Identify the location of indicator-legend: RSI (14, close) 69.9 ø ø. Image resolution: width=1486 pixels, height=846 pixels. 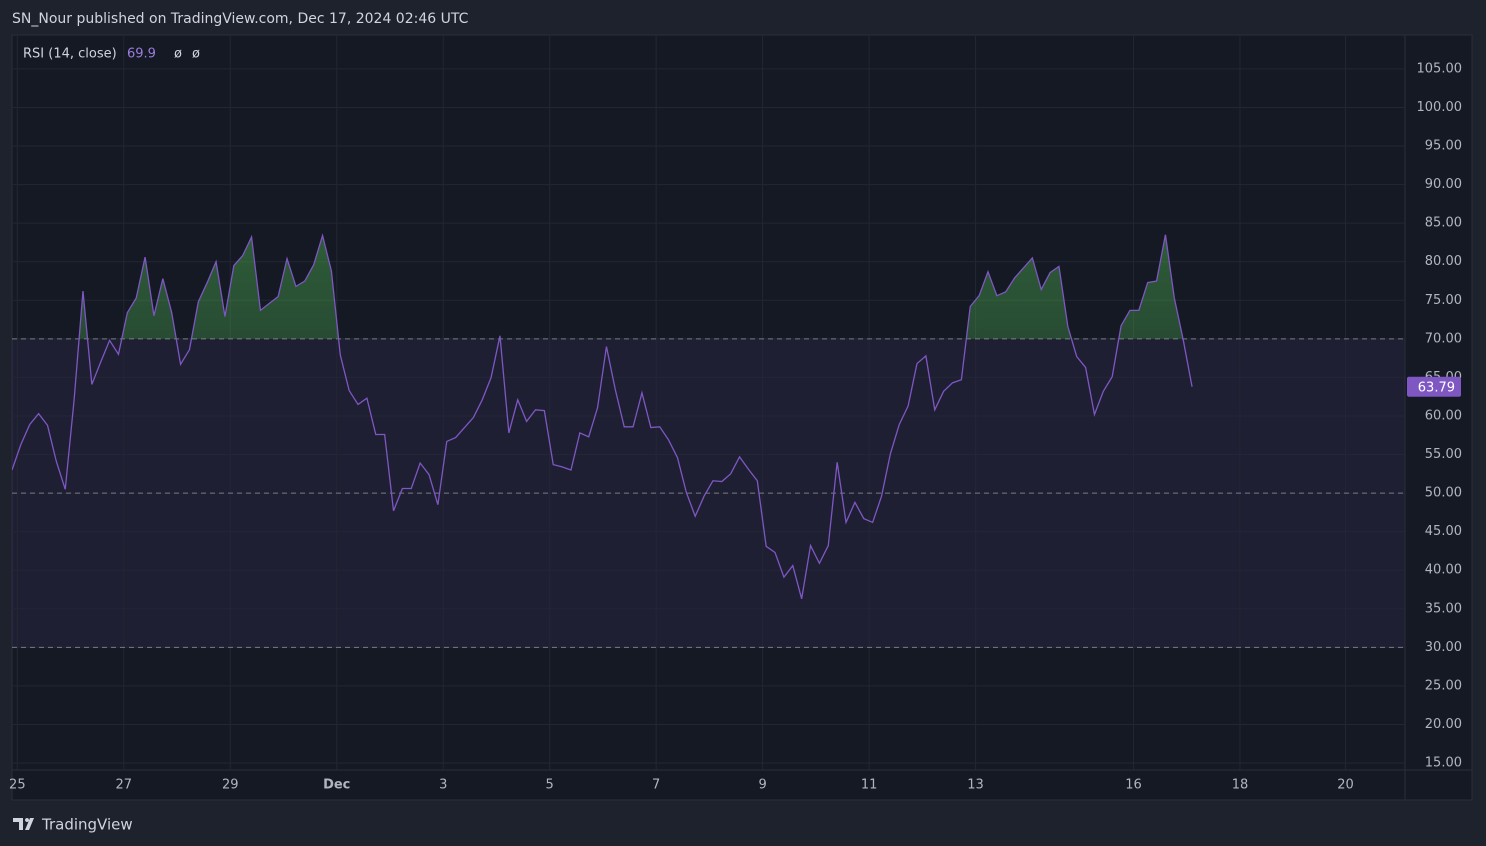
(111, 54).